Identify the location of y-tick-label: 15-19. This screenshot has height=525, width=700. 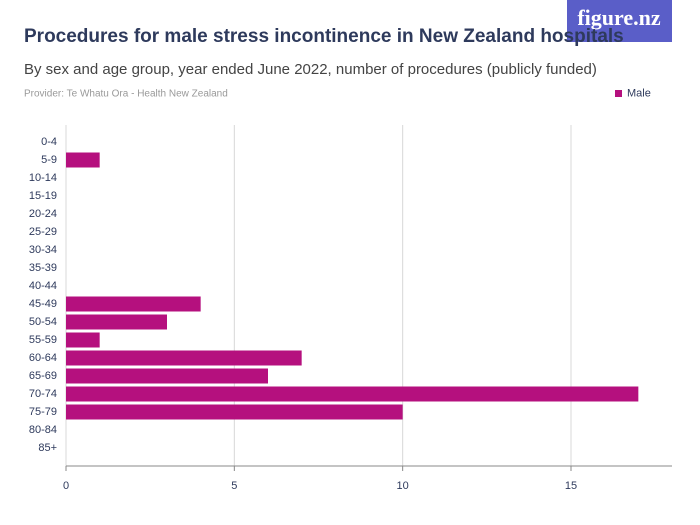
(43, 196).